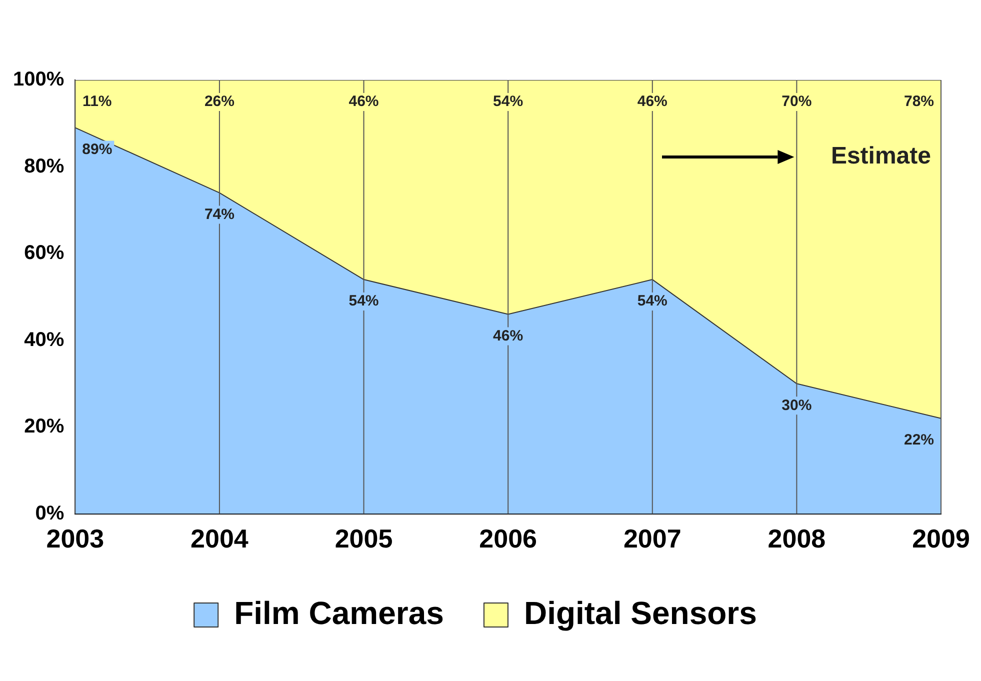 This screenshot has width=981, height=681. I want to click on y-tick-label: 80%, so click(44, 166).